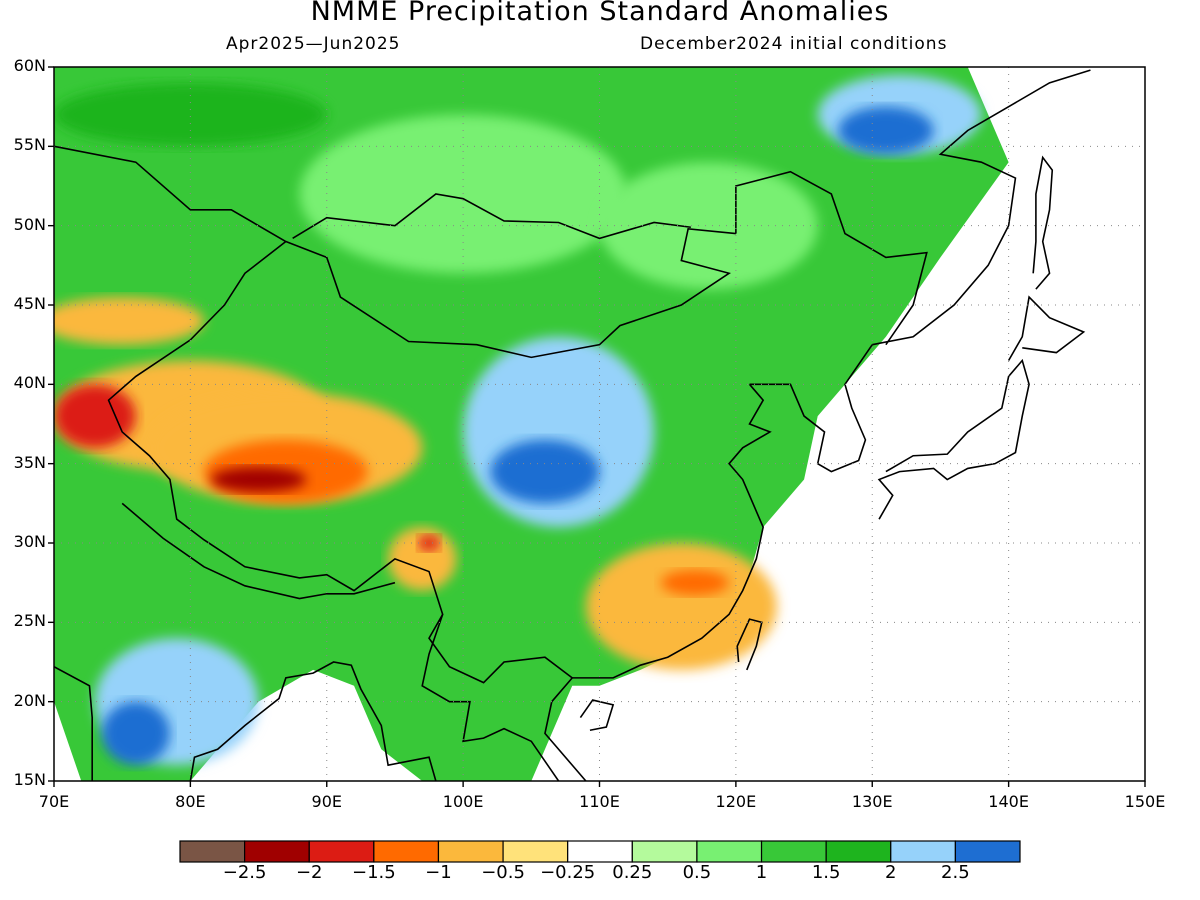 This screenshot has width=1200, height=900. Describe the element at coordinates (955, 872) in the screenshot. I see `colorbar-label: 2.5` at that location.